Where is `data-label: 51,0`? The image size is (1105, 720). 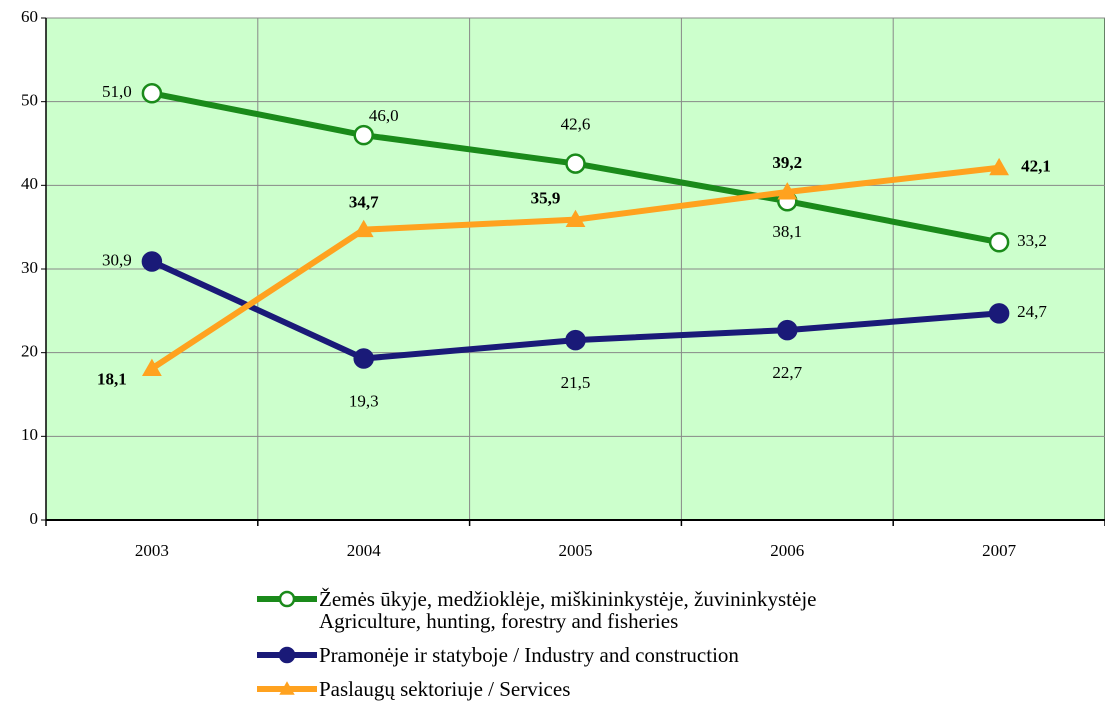
data-label: 51,0 is located at coordinates (117, 91).